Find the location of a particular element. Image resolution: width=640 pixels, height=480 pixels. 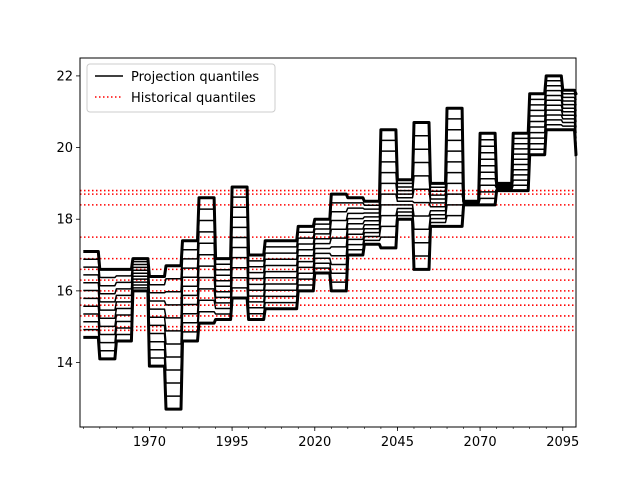

x-tick-label: 2070 is located at coordinates (480, 442).